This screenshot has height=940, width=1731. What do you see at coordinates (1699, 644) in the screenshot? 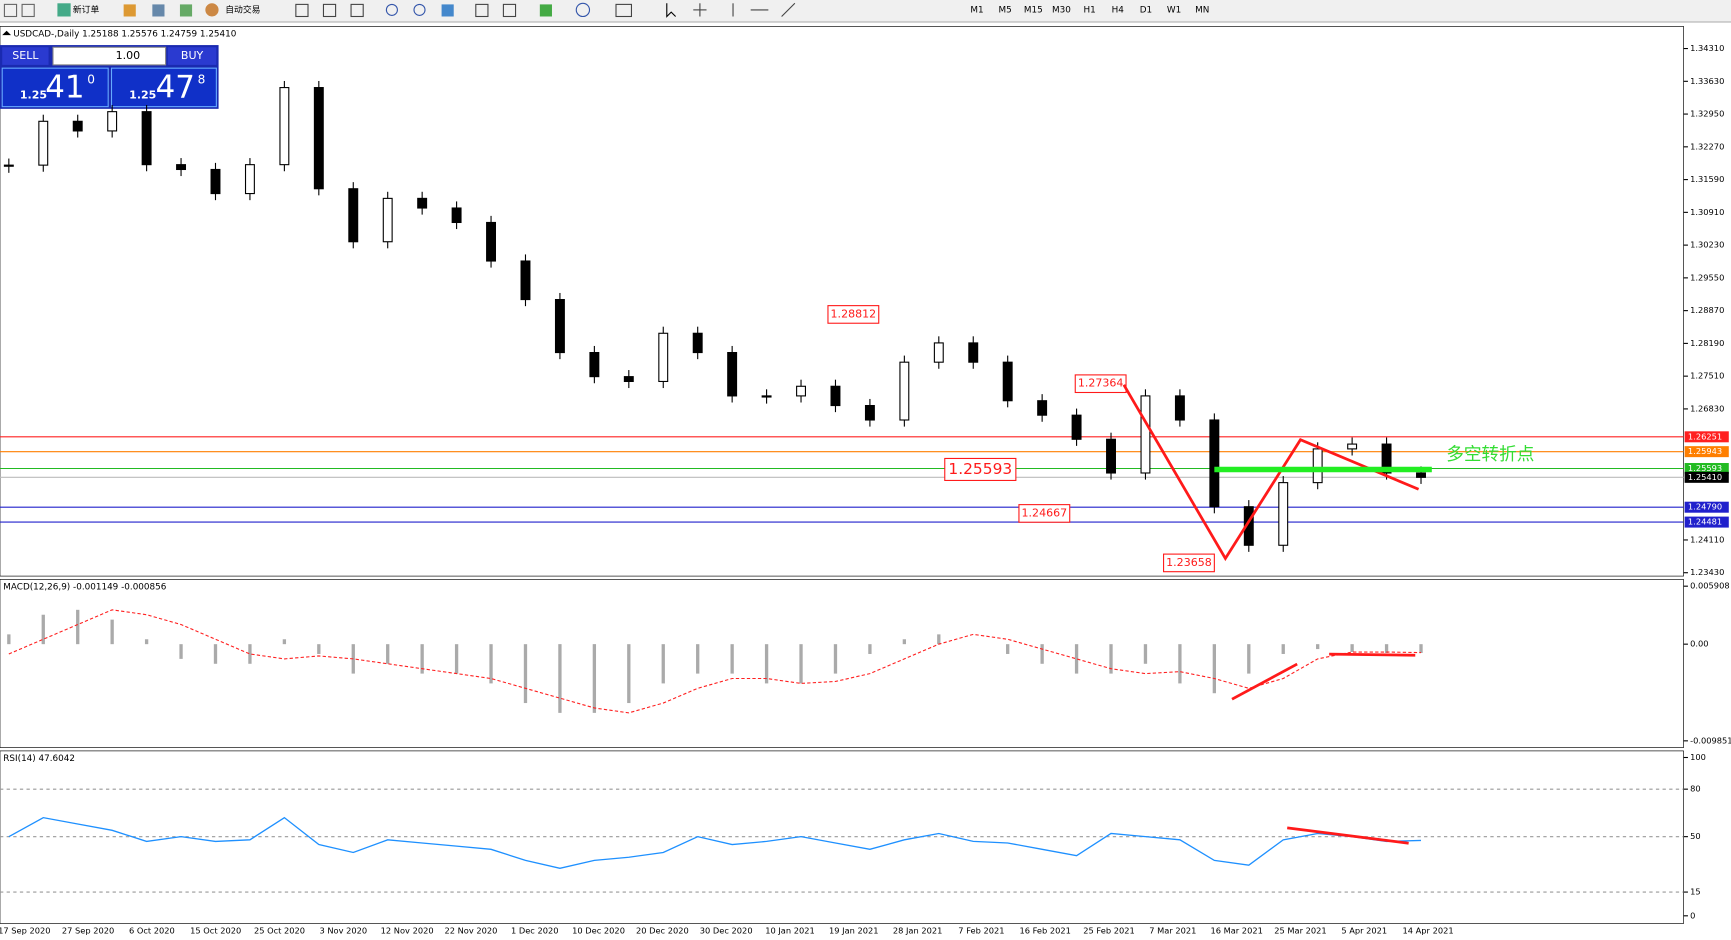
I see `y-tick-label: 0.00` at bounding box center [1699, 644].